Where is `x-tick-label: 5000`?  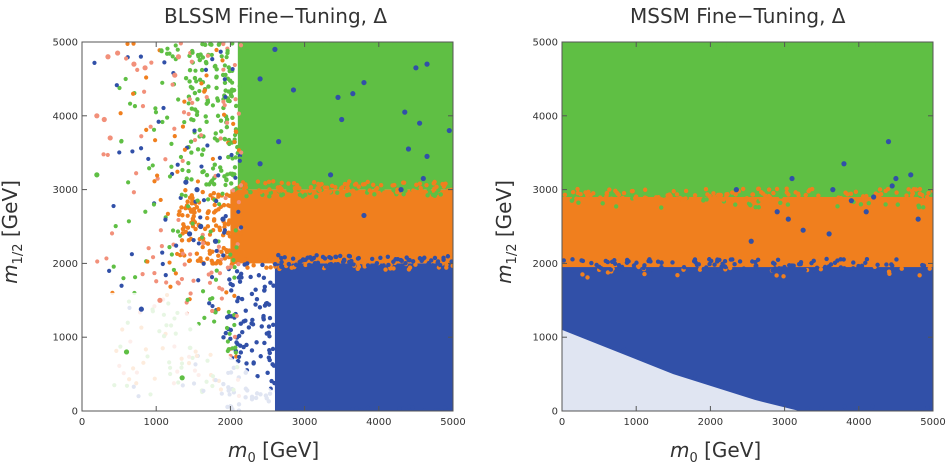 x-tick-label: 5000 is located at coordinates (452, 422).